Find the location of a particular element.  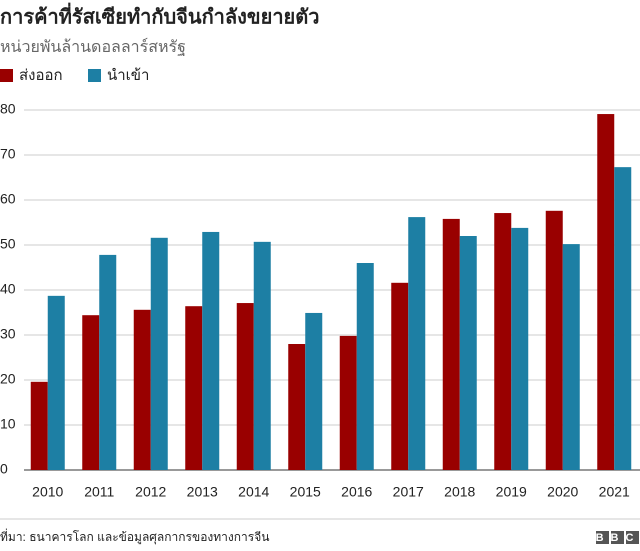

y-tick-label: 30 is located at coordinates (8, 334).